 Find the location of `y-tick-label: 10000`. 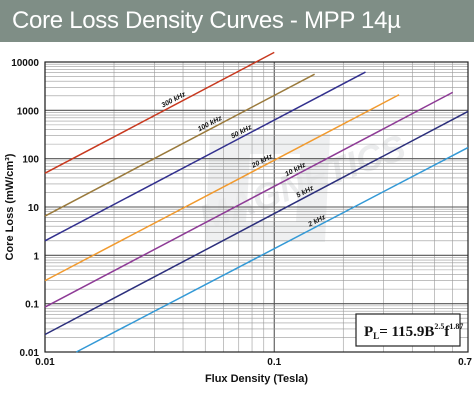

y-tick-label: 10000 is located at coordinates (25, 63).